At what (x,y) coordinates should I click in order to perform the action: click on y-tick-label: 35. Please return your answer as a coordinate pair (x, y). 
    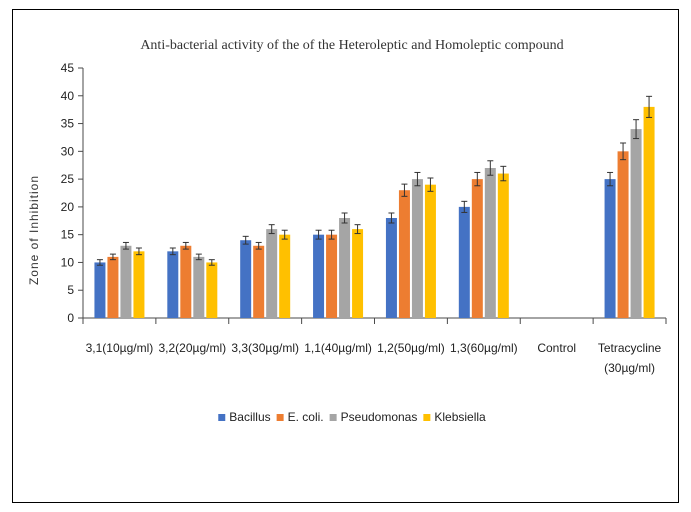
    Looking at the image, I should click on (68, 124).